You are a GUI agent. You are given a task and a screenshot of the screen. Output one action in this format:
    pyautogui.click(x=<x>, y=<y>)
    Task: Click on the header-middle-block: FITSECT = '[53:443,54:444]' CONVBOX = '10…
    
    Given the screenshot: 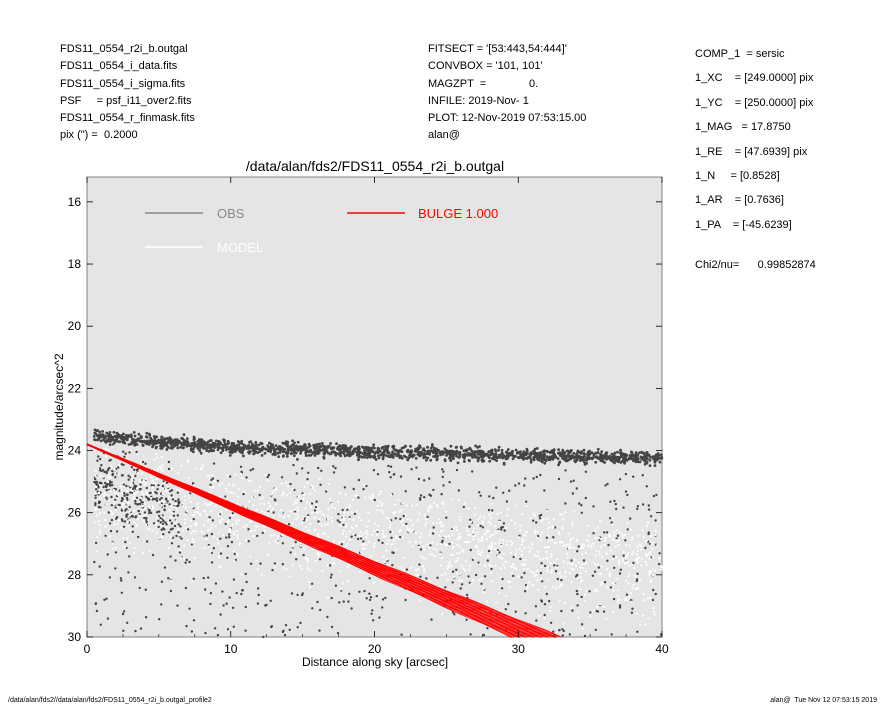 What is the action you would take?
    pyautogui.click(x=507, y=93)
    